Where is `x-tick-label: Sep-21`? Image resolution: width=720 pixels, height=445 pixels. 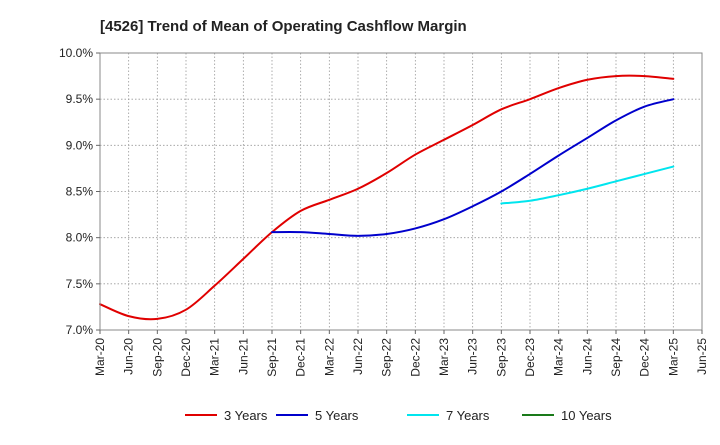 x-tick-label: Sep-21 is located at coordinates (272, 357).